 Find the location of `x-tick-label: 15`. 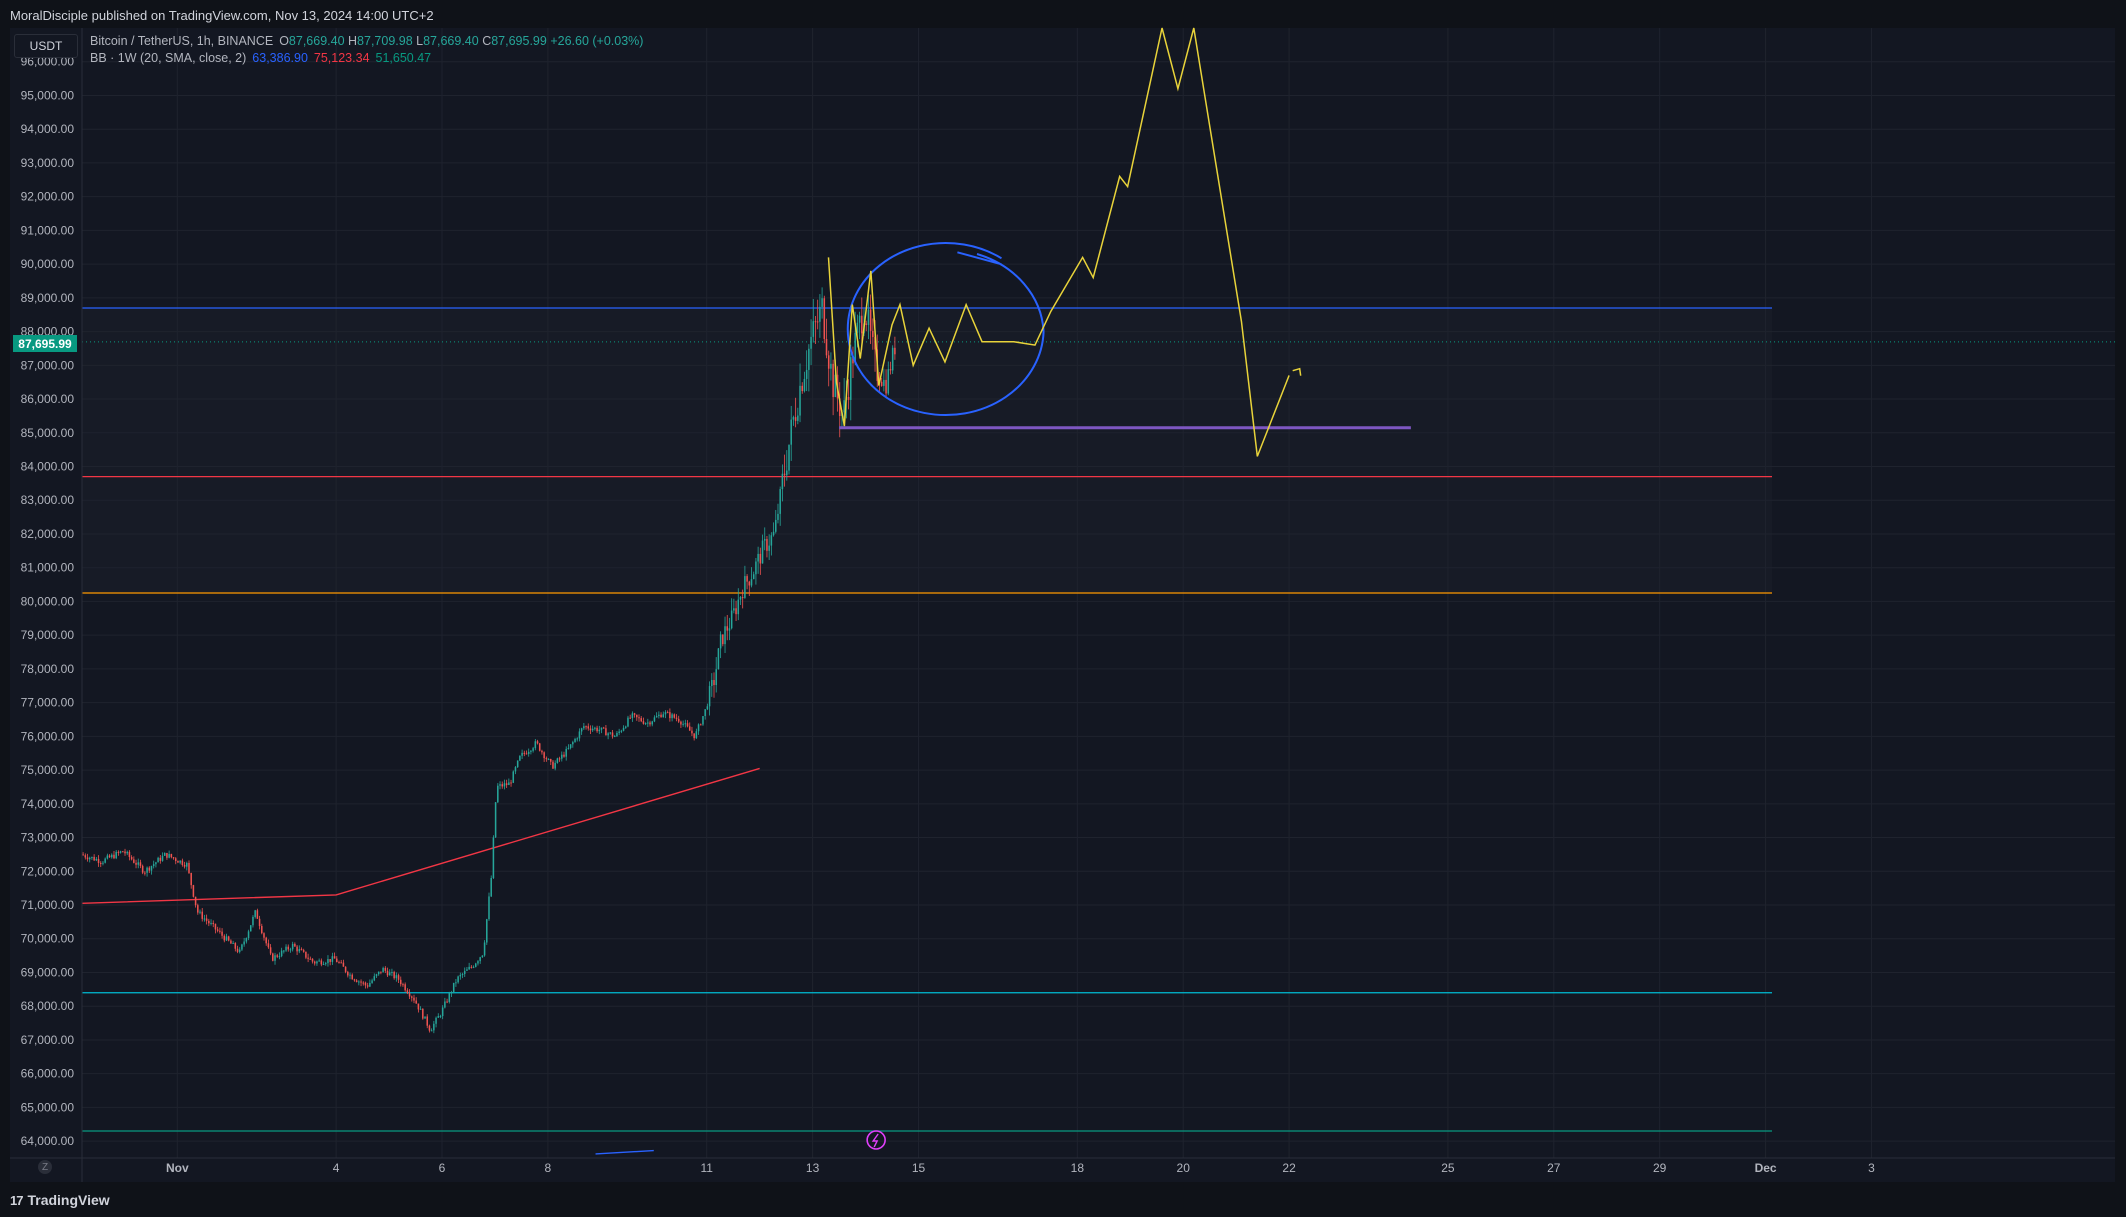

x-tick-label: 15 is located at coordinates (919, 1168).